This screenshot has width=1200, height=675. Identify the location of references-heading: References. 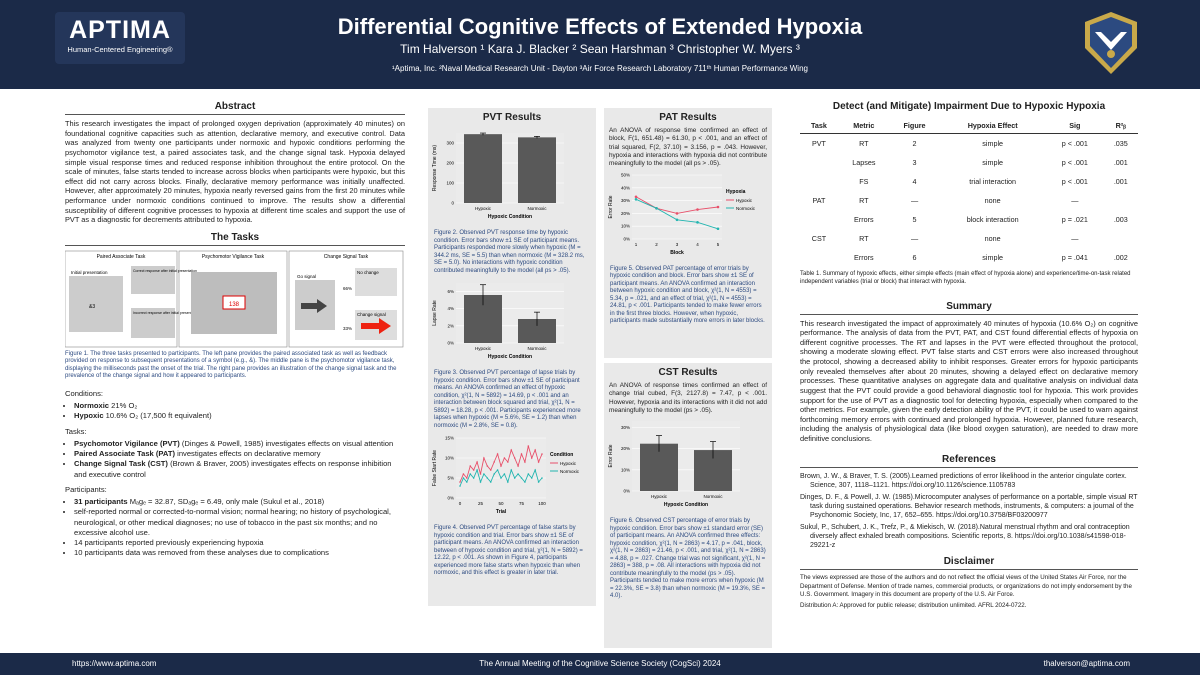
(969, 461).